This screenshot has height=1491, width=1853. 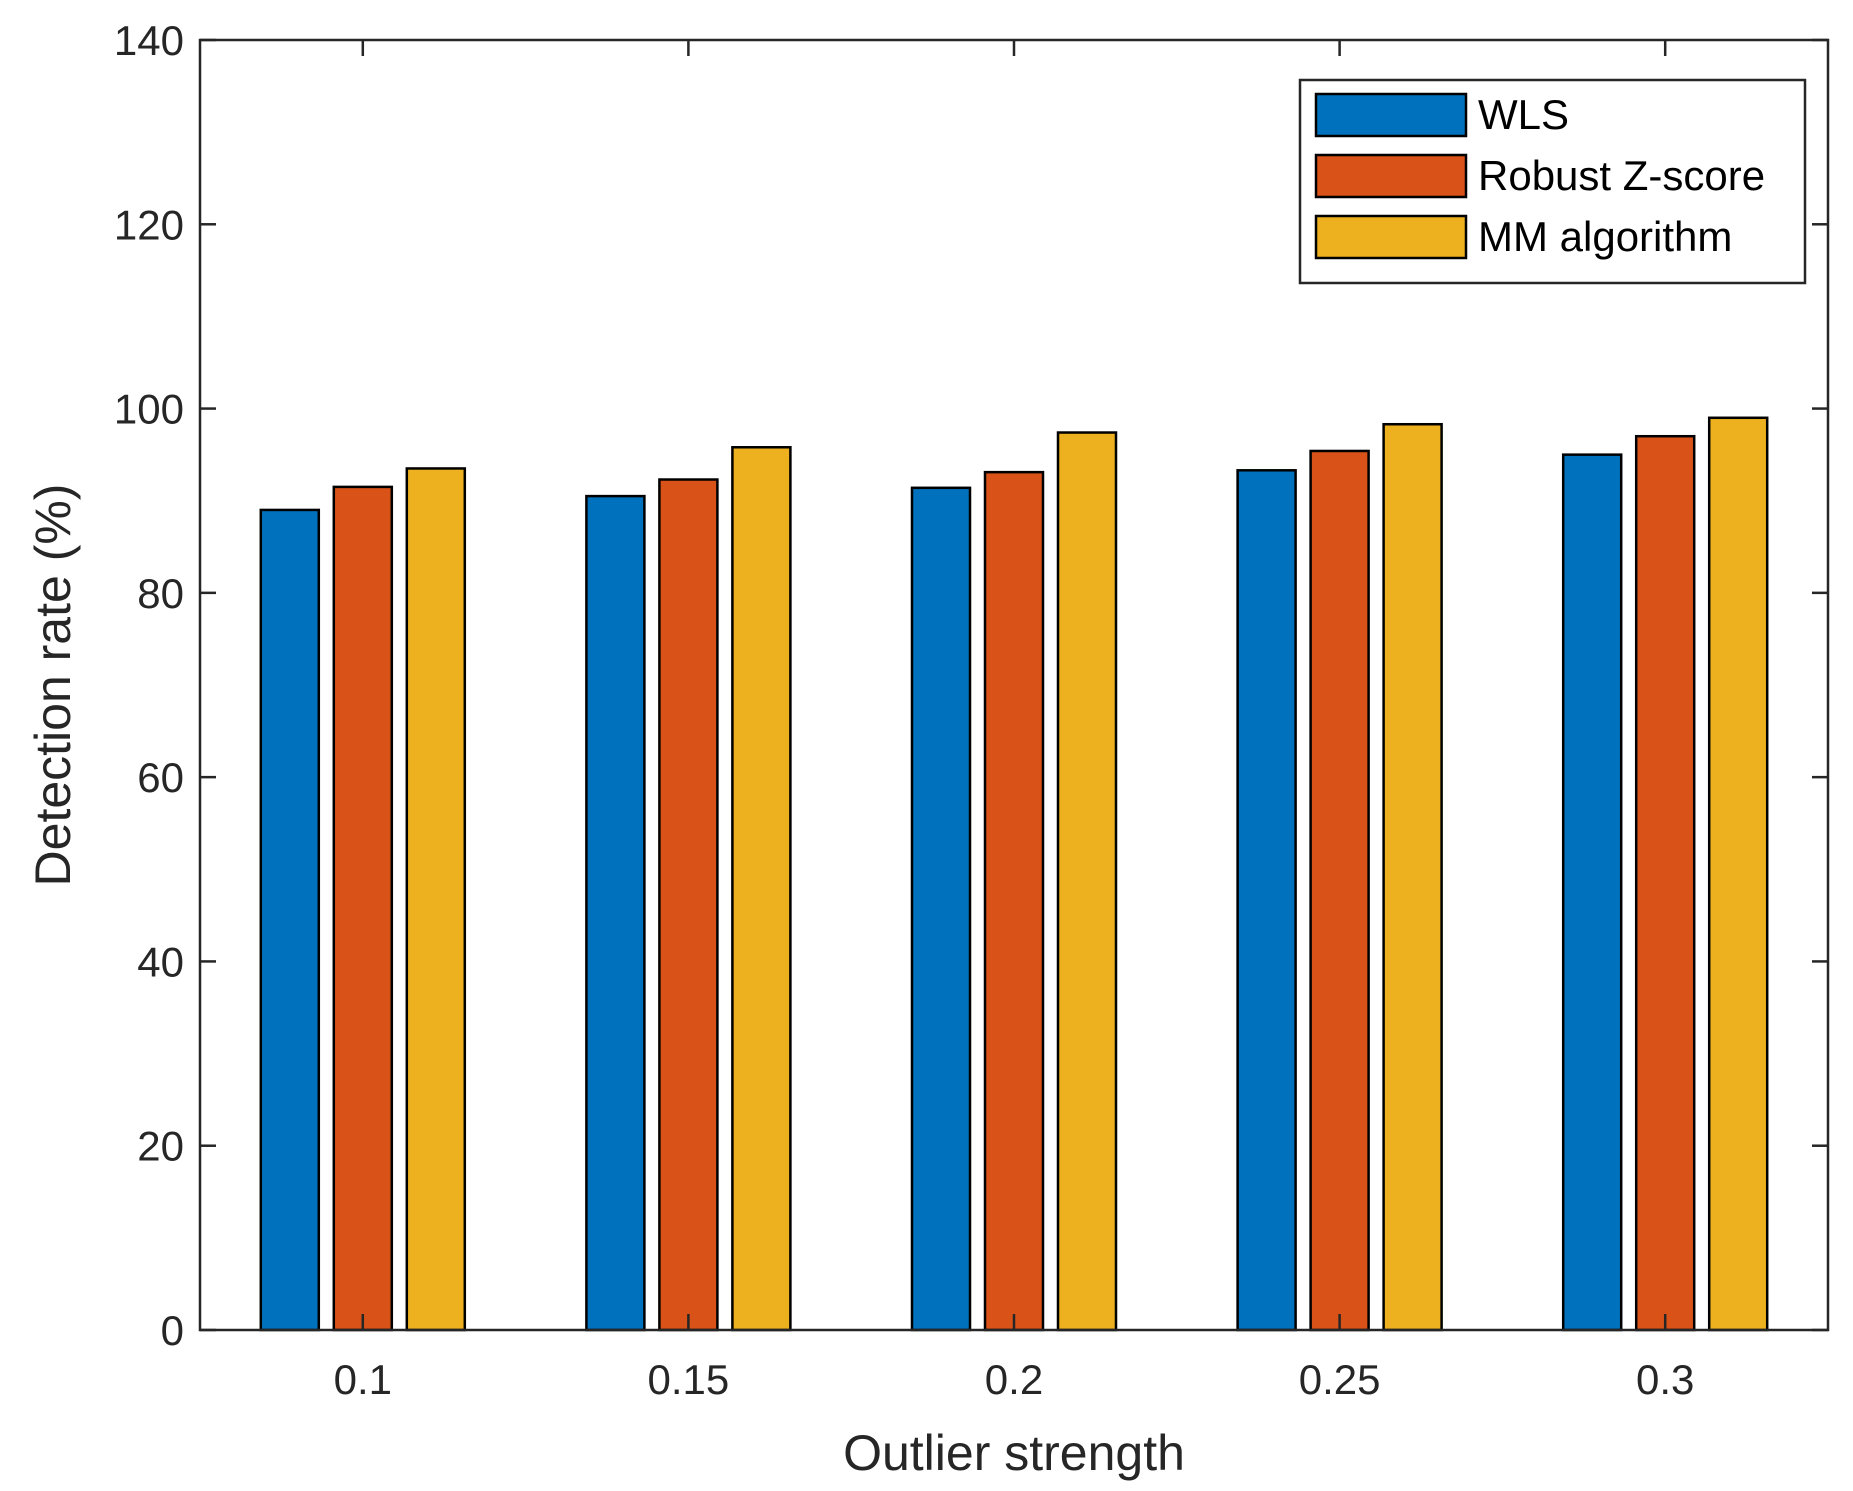 I want to click on legend-label-mm-algorithm: MM algorithm, so click(x=1605, y=236).